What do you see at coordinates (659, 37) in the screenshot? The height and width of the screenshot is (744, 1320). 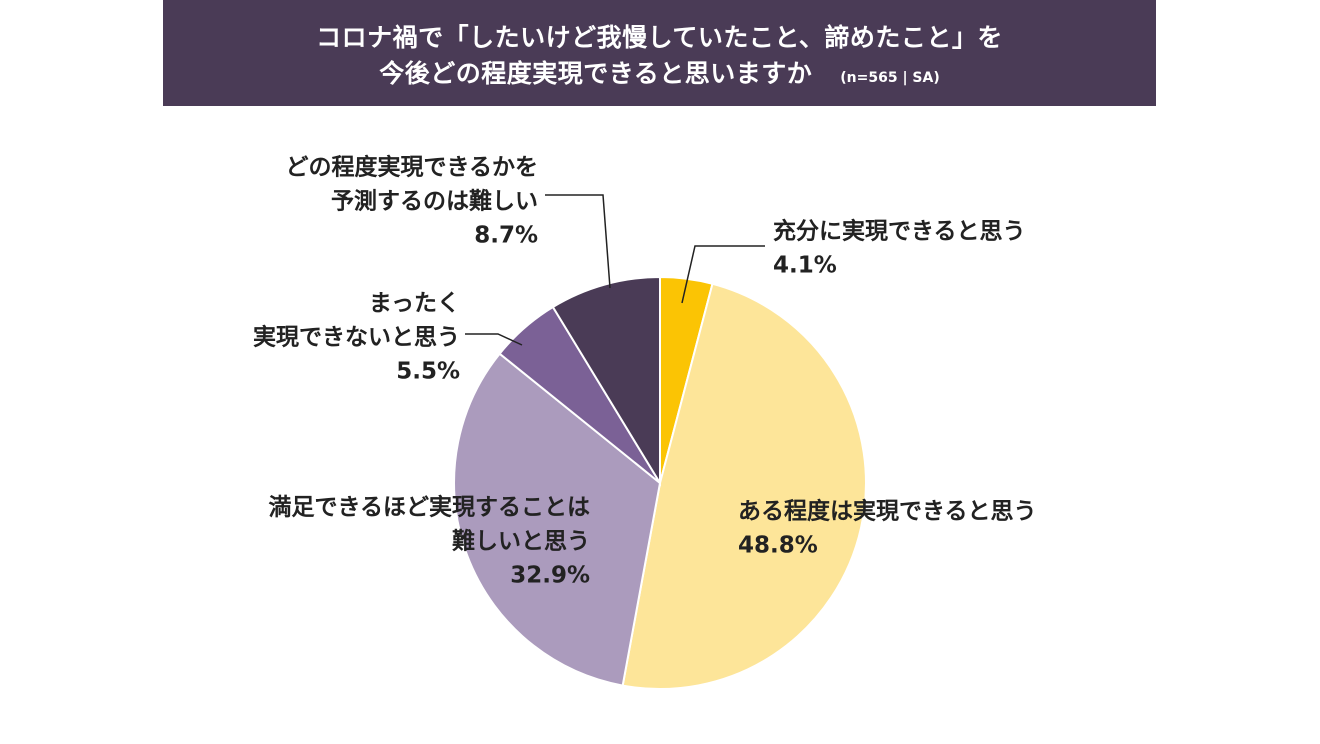 I see `chart-title-line-1: コロナ禍で「したいけど我慢していたこと、諦めたこと」を` at bounding box center [659, 37].